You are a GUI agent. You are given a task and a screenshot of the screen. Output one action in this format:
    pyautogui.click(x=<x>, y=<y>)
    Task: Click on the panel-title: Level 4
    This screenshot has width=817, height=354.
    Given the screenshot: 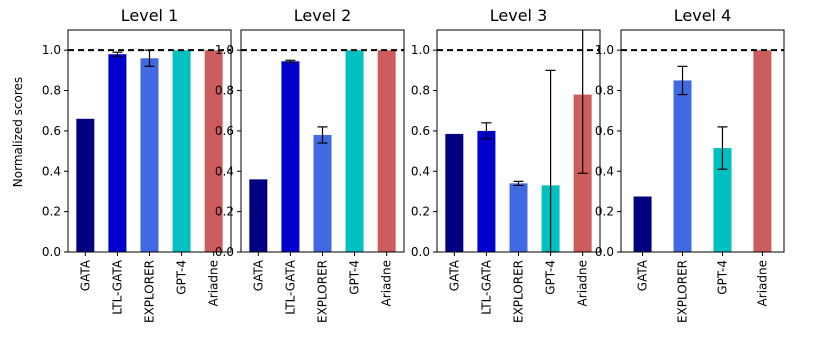 What is the action you would take?
    pyautogui.click(x=703, y=15)
    